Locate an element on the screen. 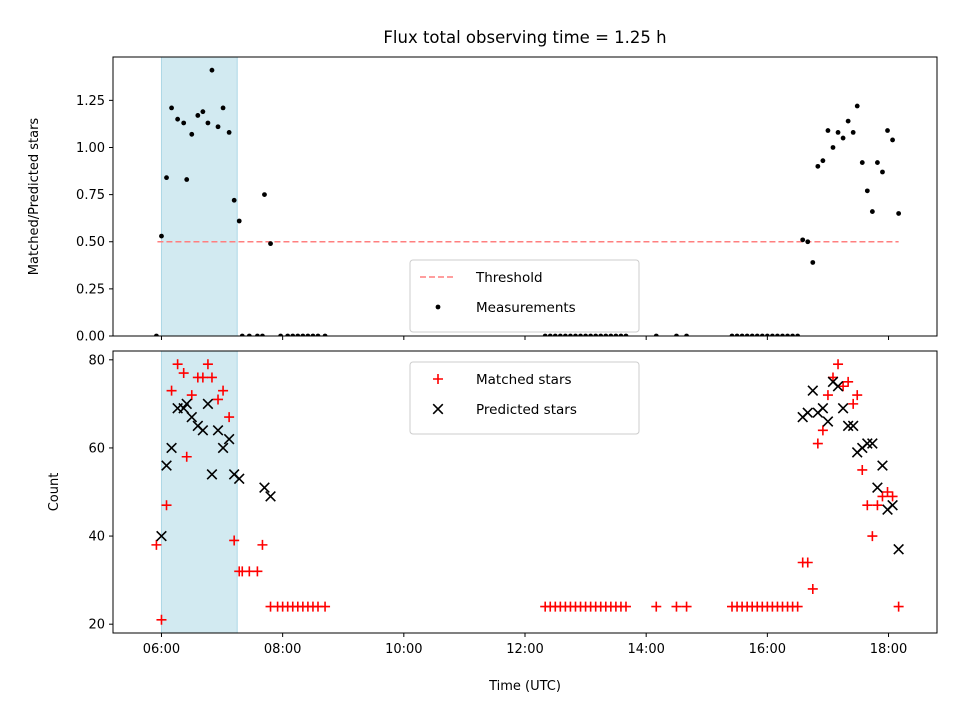 This screenshot has width=960, height=720. legend-label: Measurements is located at coordinates (526, 308).